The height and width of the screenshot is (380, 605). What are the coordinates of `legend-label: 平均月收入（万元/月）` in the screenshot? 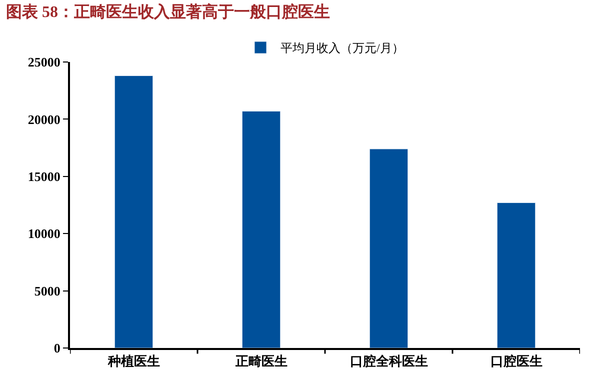 It's located at (342, 48).